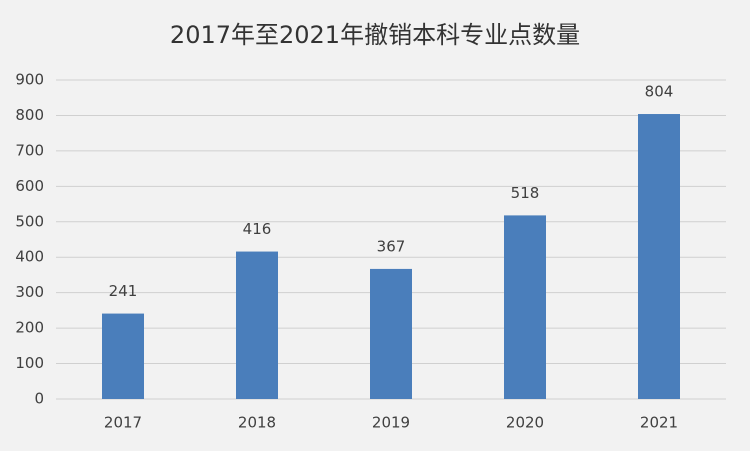 Image resolution: width=750 pixels, height=451 pixels. What do you see at coordinates (123, 423) in the screenshot?
I see `x-tick-label: 2017` at bounding box center [123, 423].